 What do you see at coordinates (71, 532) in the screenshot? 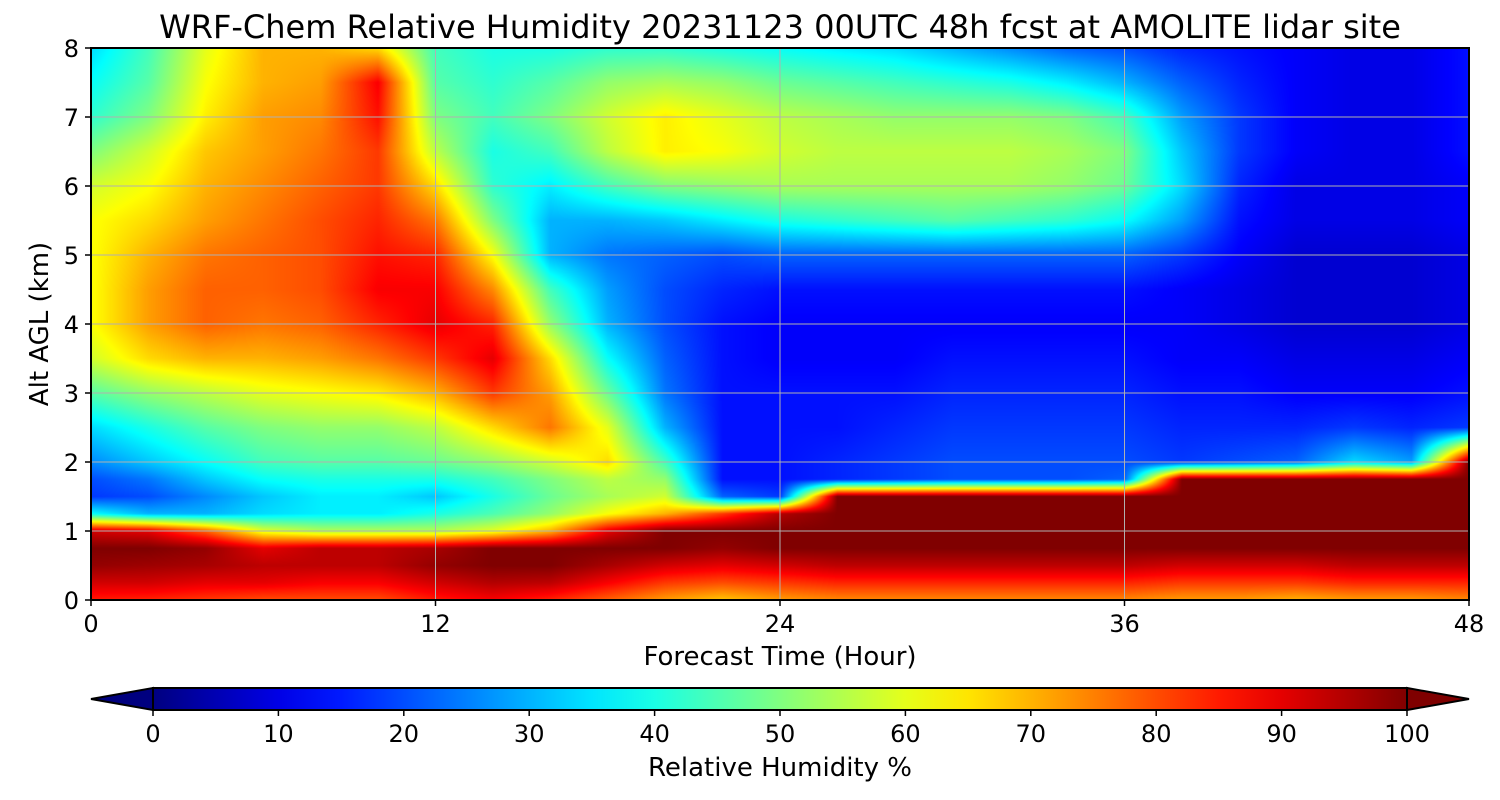
I see `y-tick-label: 1` at bounding box center [71, 532].